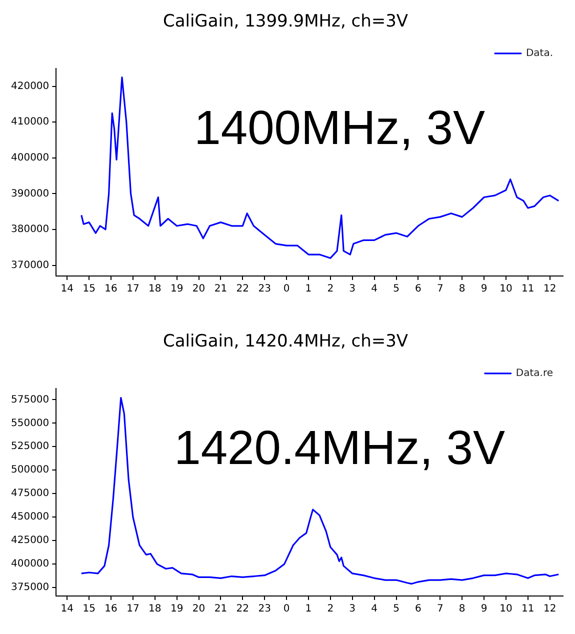 This screenshot has height=634, width=575. Describe the element at coordinates (285, 22) in the screenshot. I see `chart-title: CaliGain, 1399.9MHz, ch=3V` at that location.